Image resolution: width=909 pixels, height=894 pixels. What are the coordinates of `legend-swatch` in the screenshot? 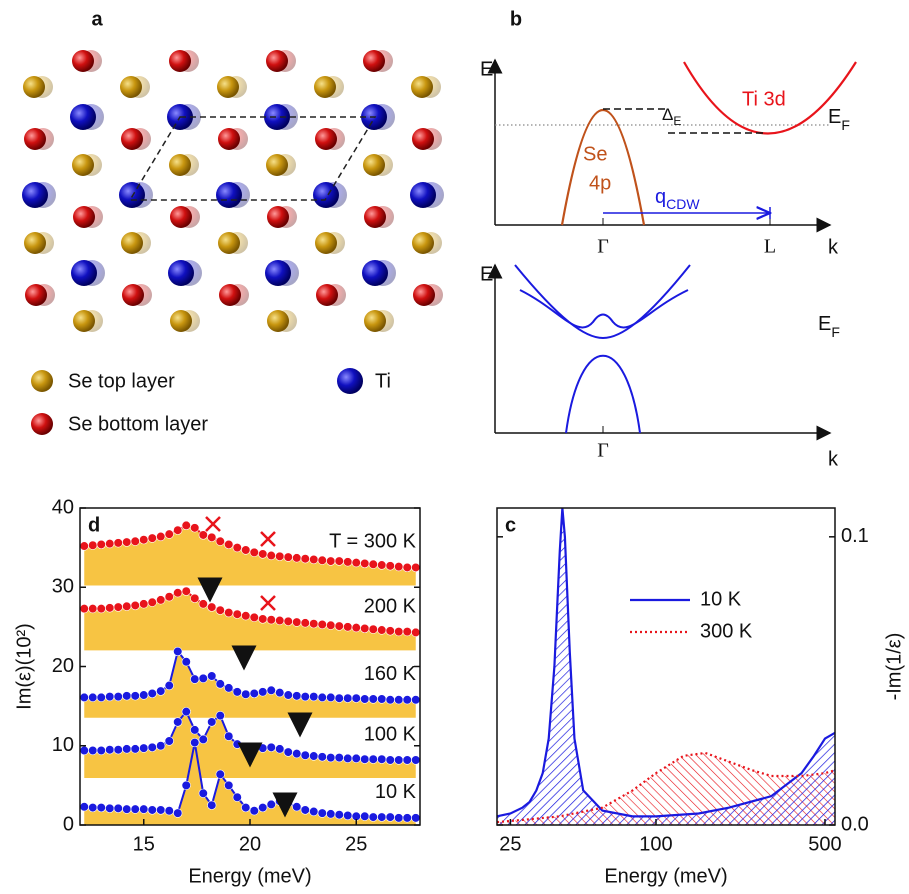 It's located at (350, 381).